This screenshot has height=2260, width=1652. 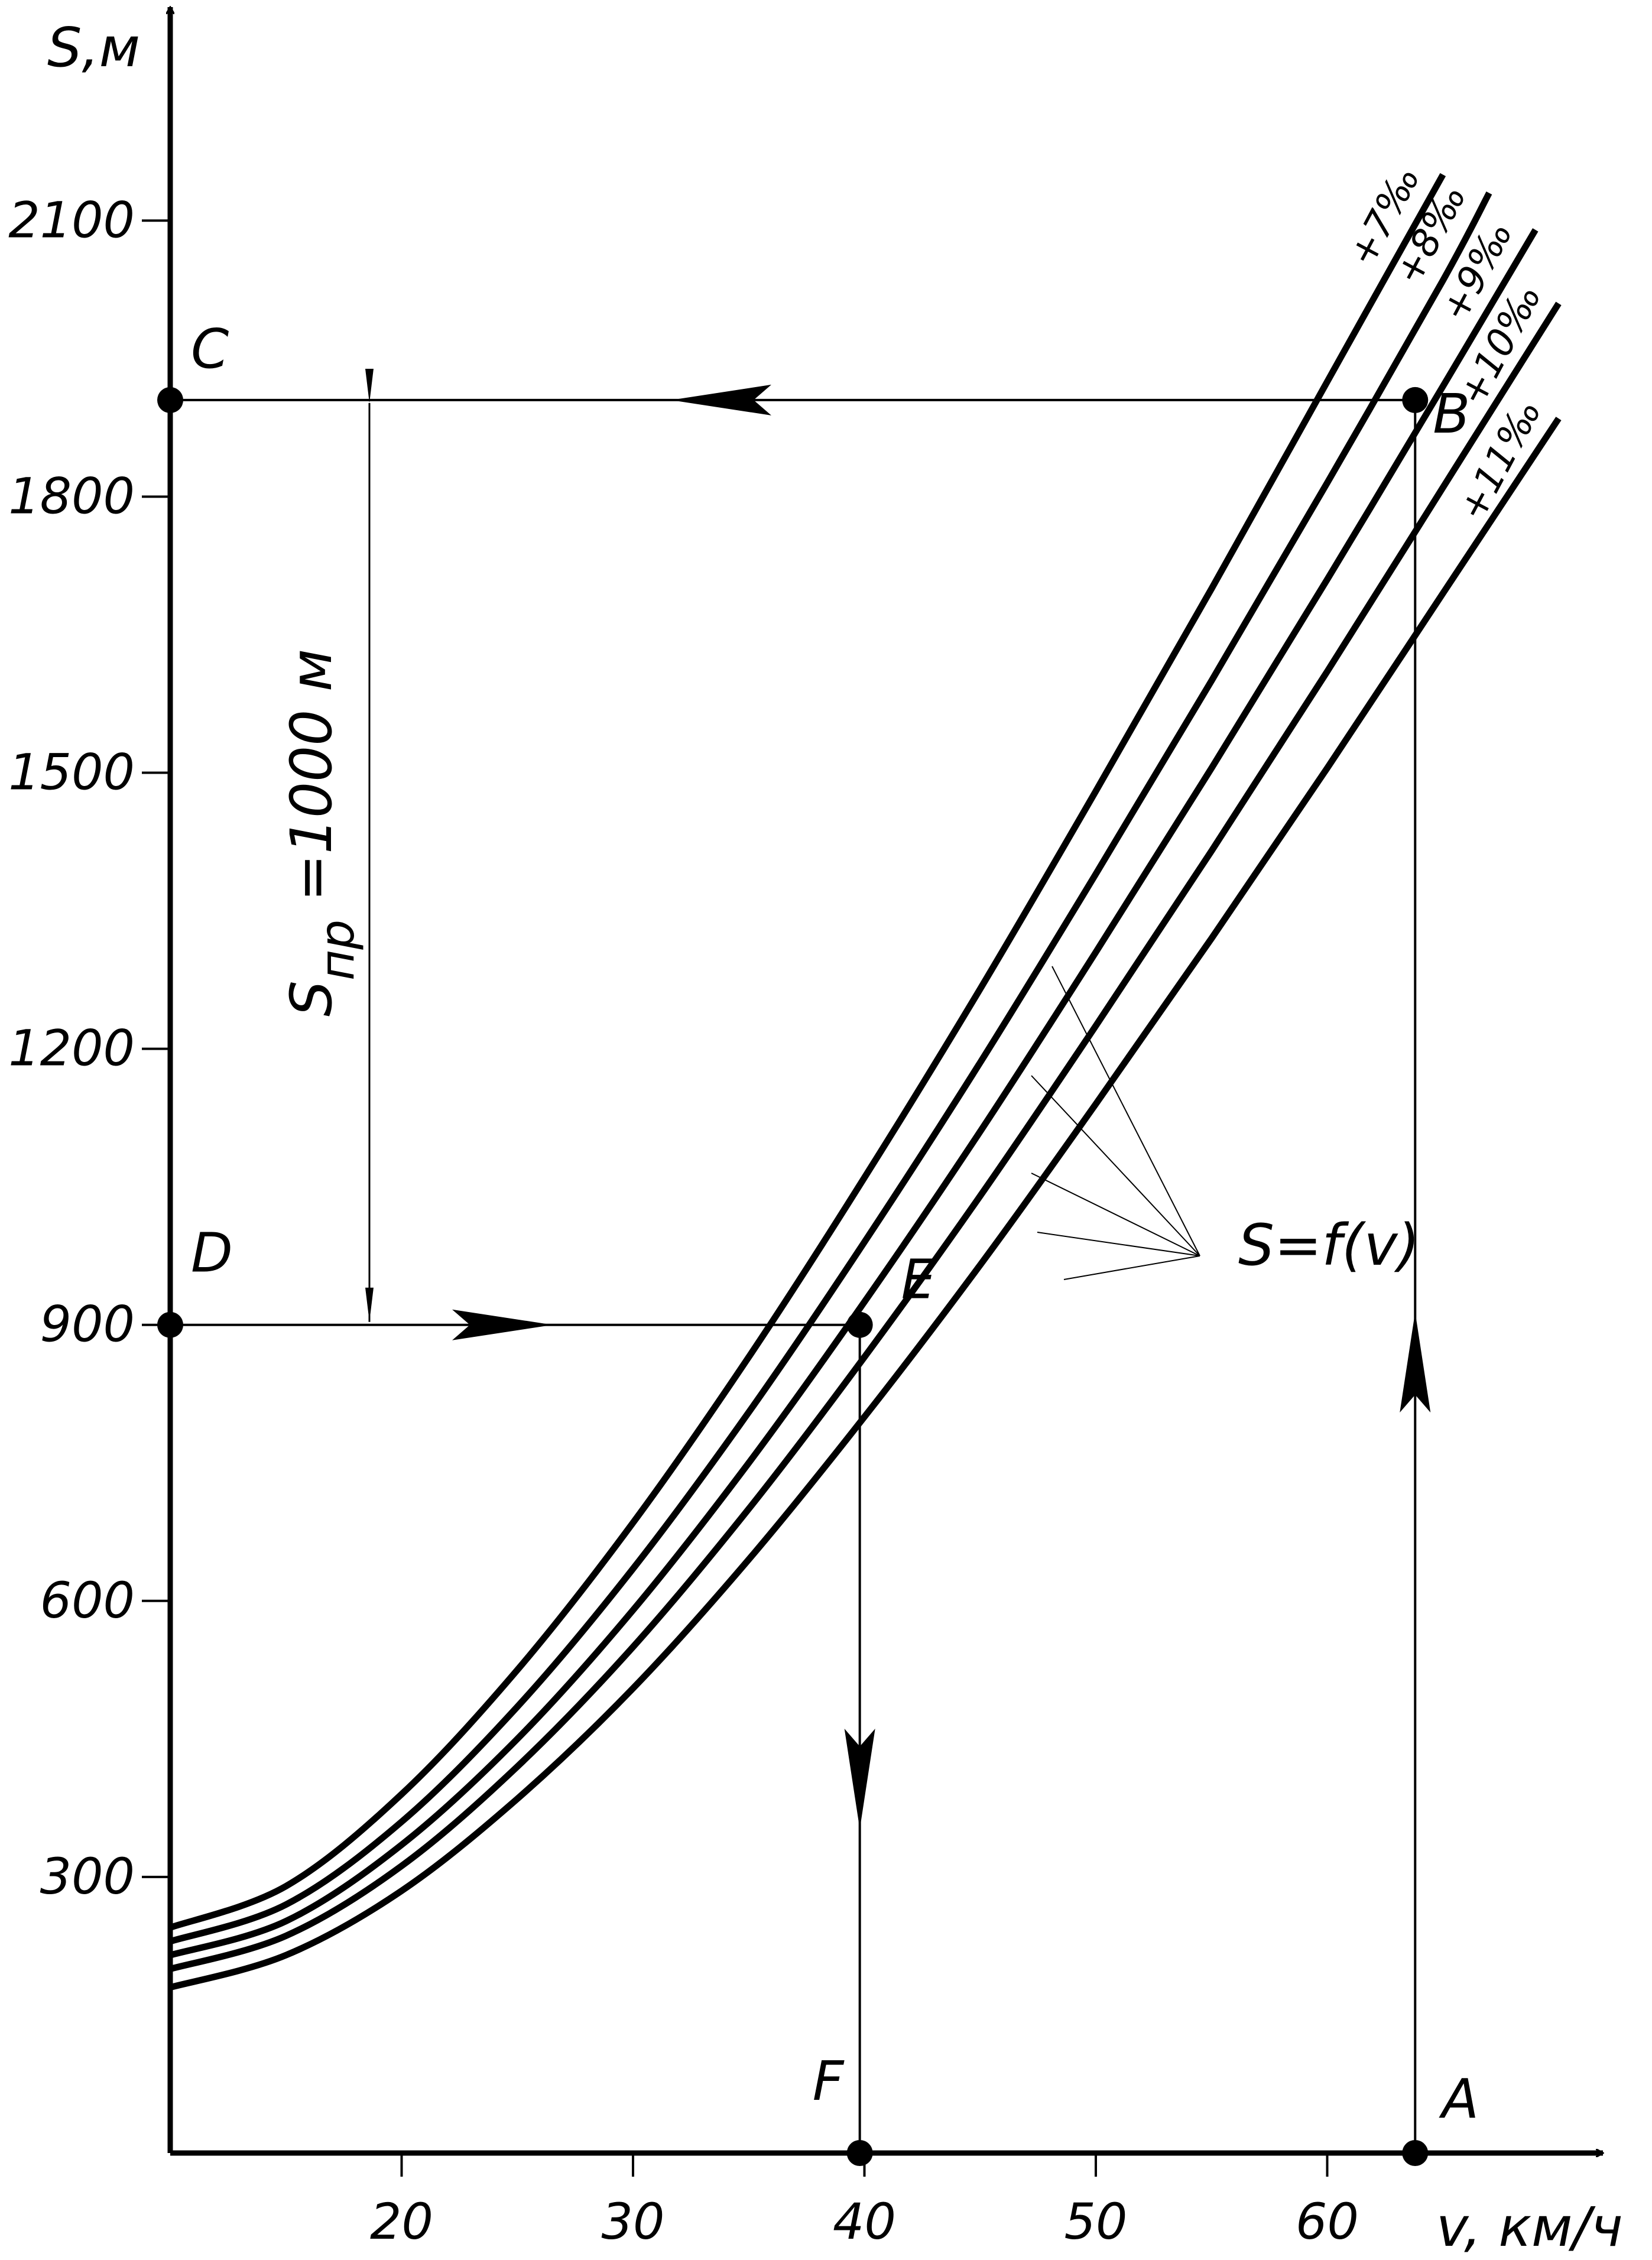 What do you see at coordinates (919, 1279) in the screenshot?
I see `point-label-e: E` at bounding box center [919, 1279].